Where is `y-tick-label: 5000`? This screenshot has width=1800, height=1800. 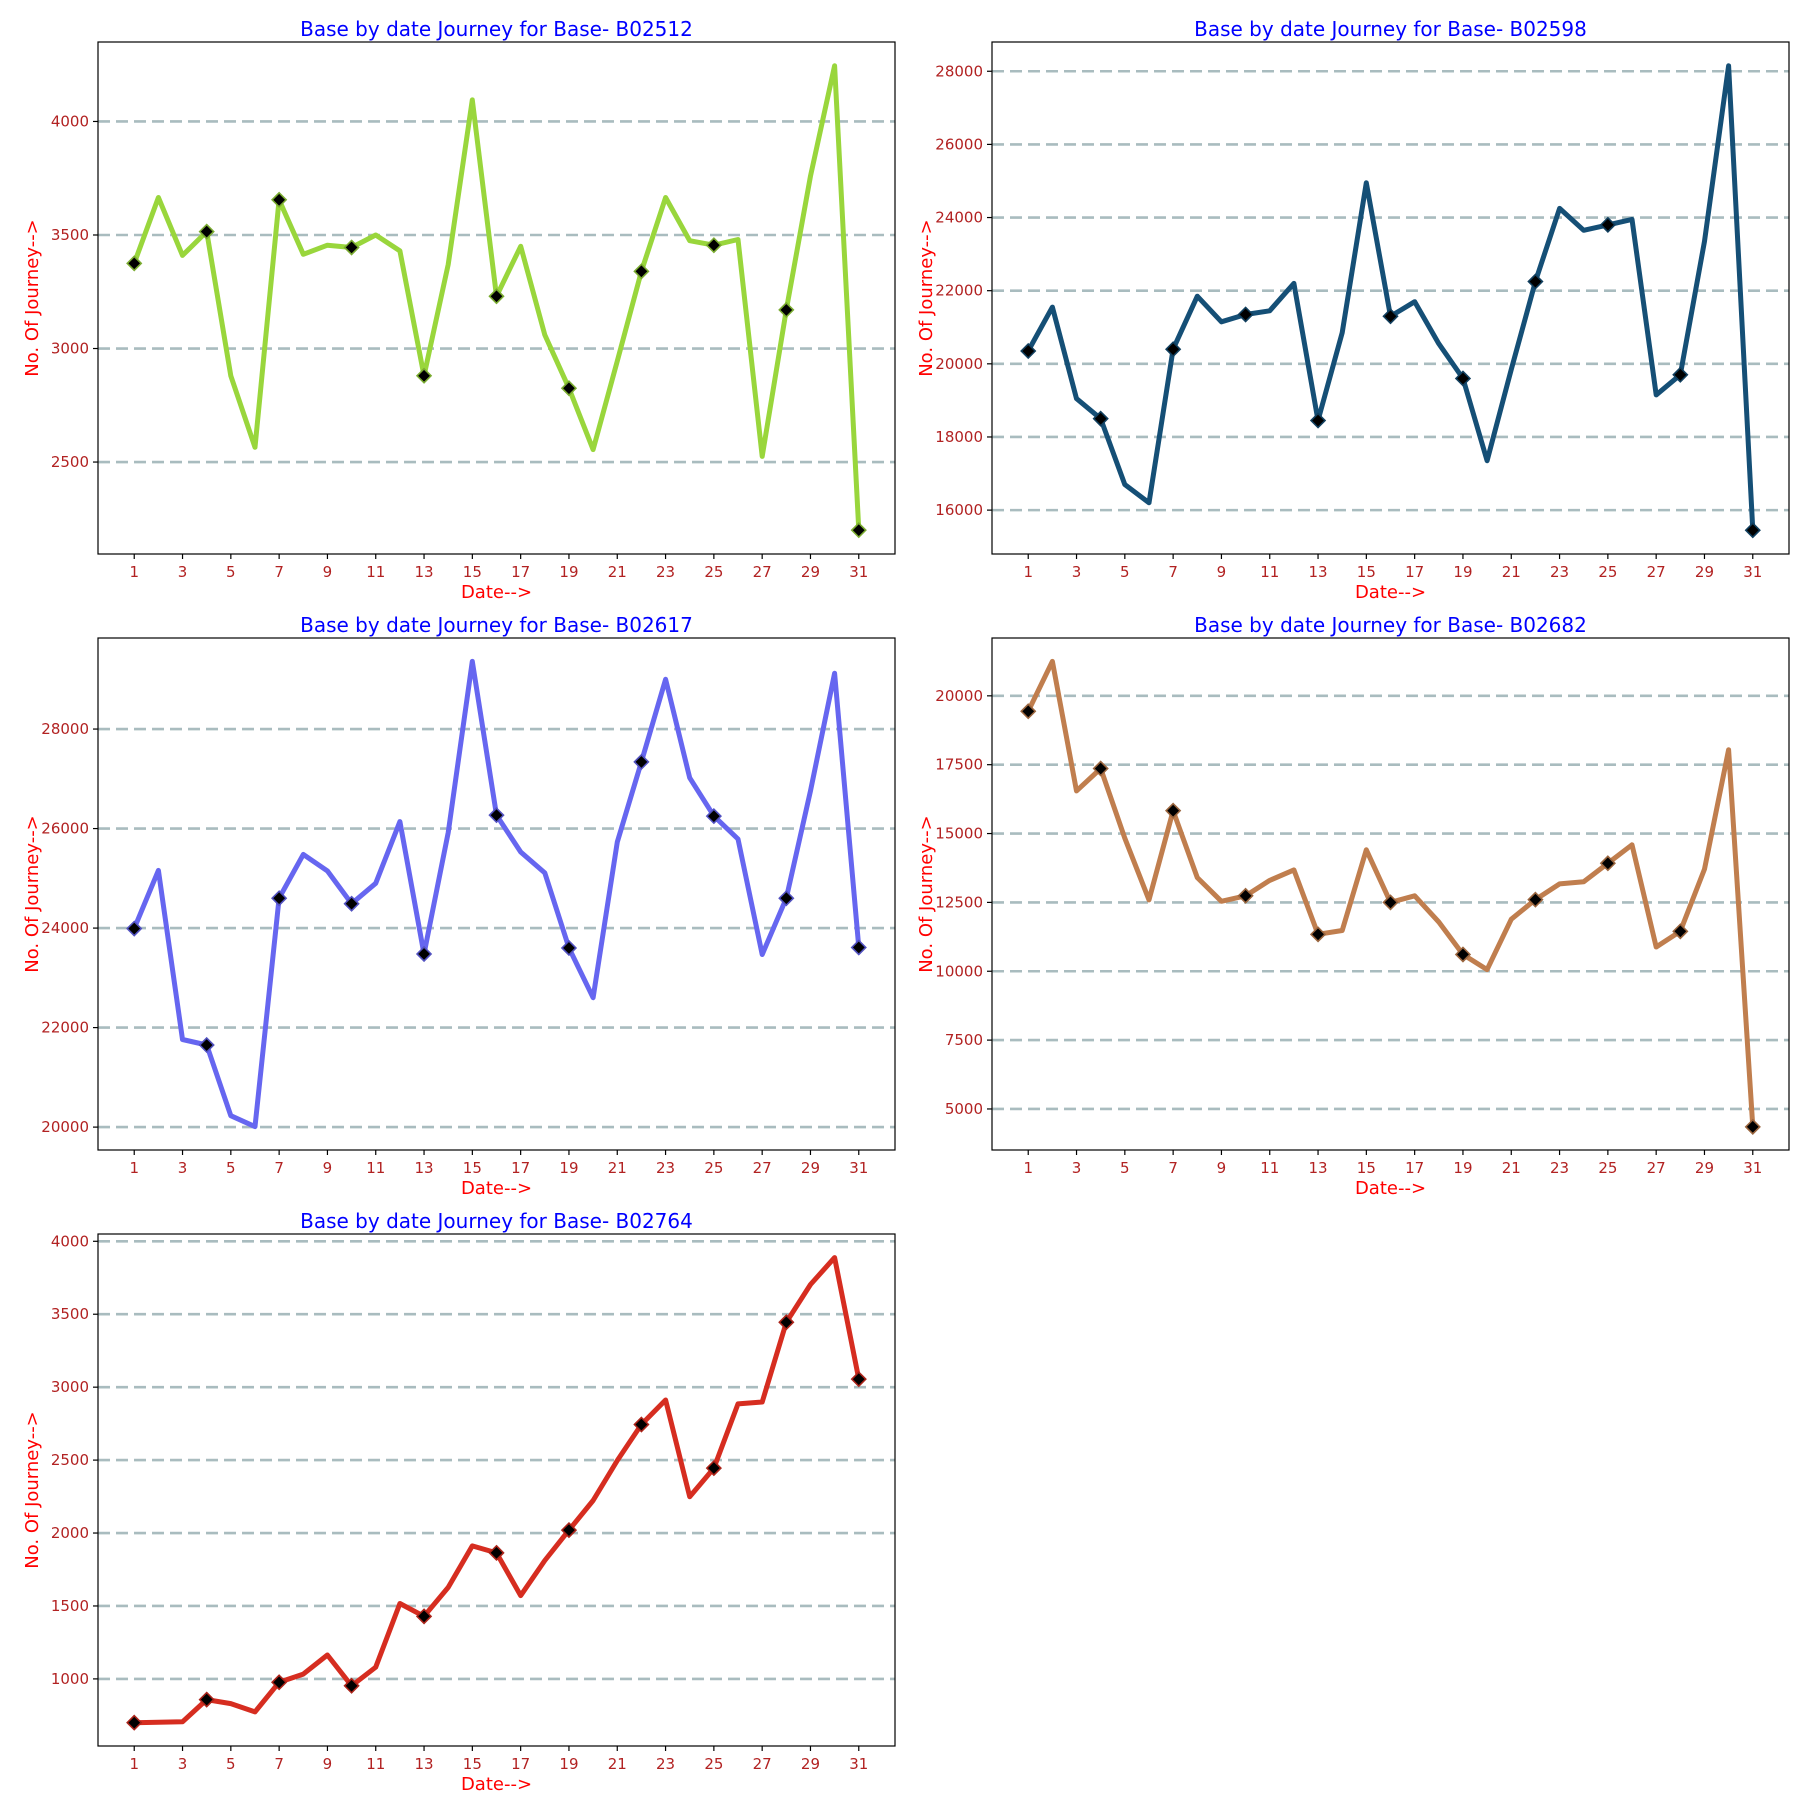 y-tick-label: 5000 is located at coordinates (964, 1109).